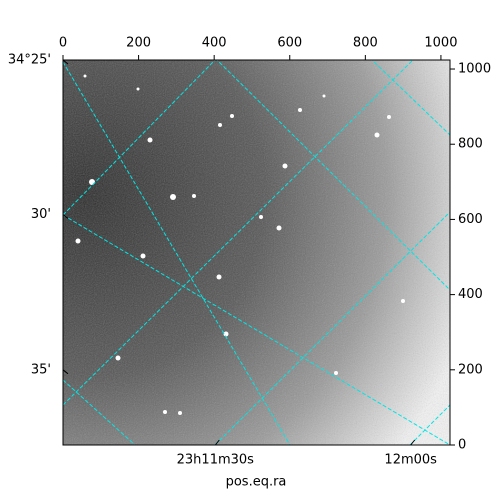 The image size is (500, 500). What do you see at coordinates (474, 69) in the screenshot?
I see `y-tick-label: 1000` at bounding box center [474, 69].